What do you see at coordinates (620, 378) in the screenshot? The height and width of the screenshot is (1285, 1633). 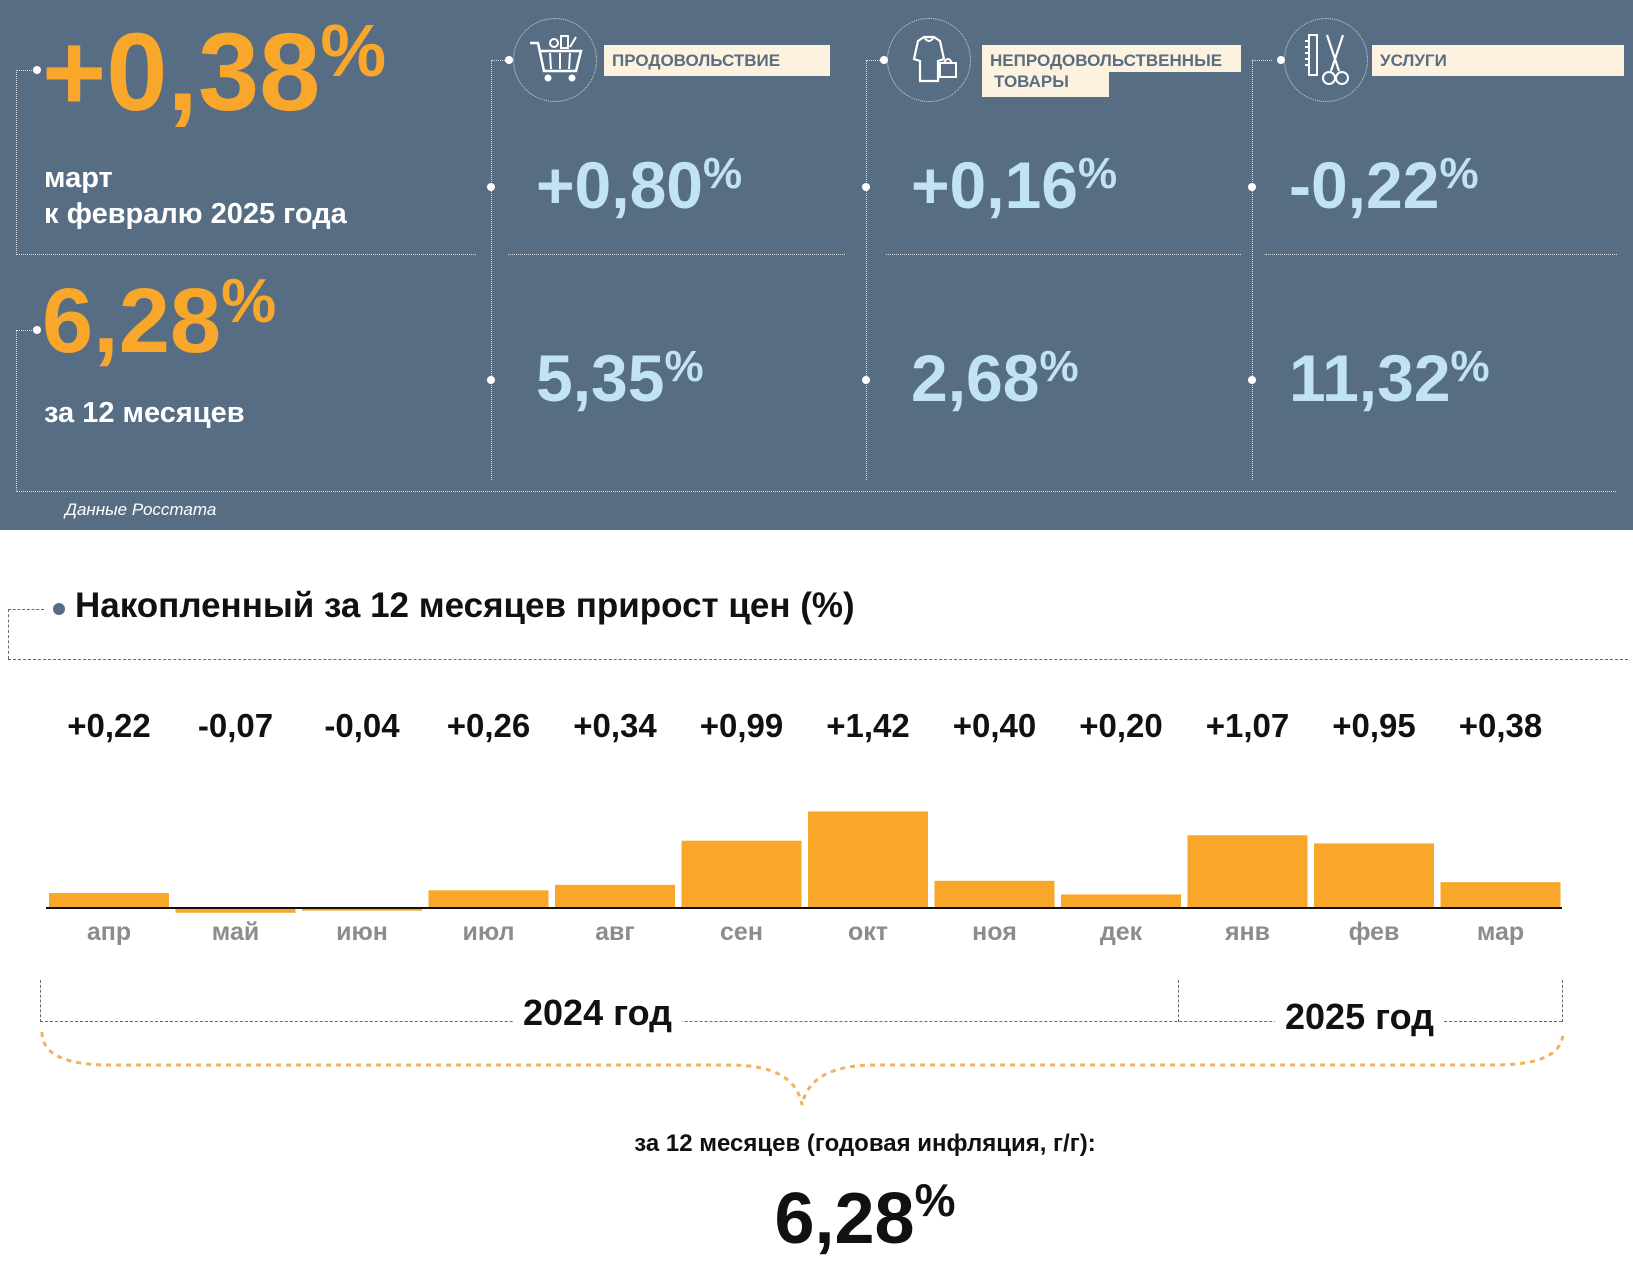 I see `food-annual-value: 5,35%` at bounding box center [620, 378].